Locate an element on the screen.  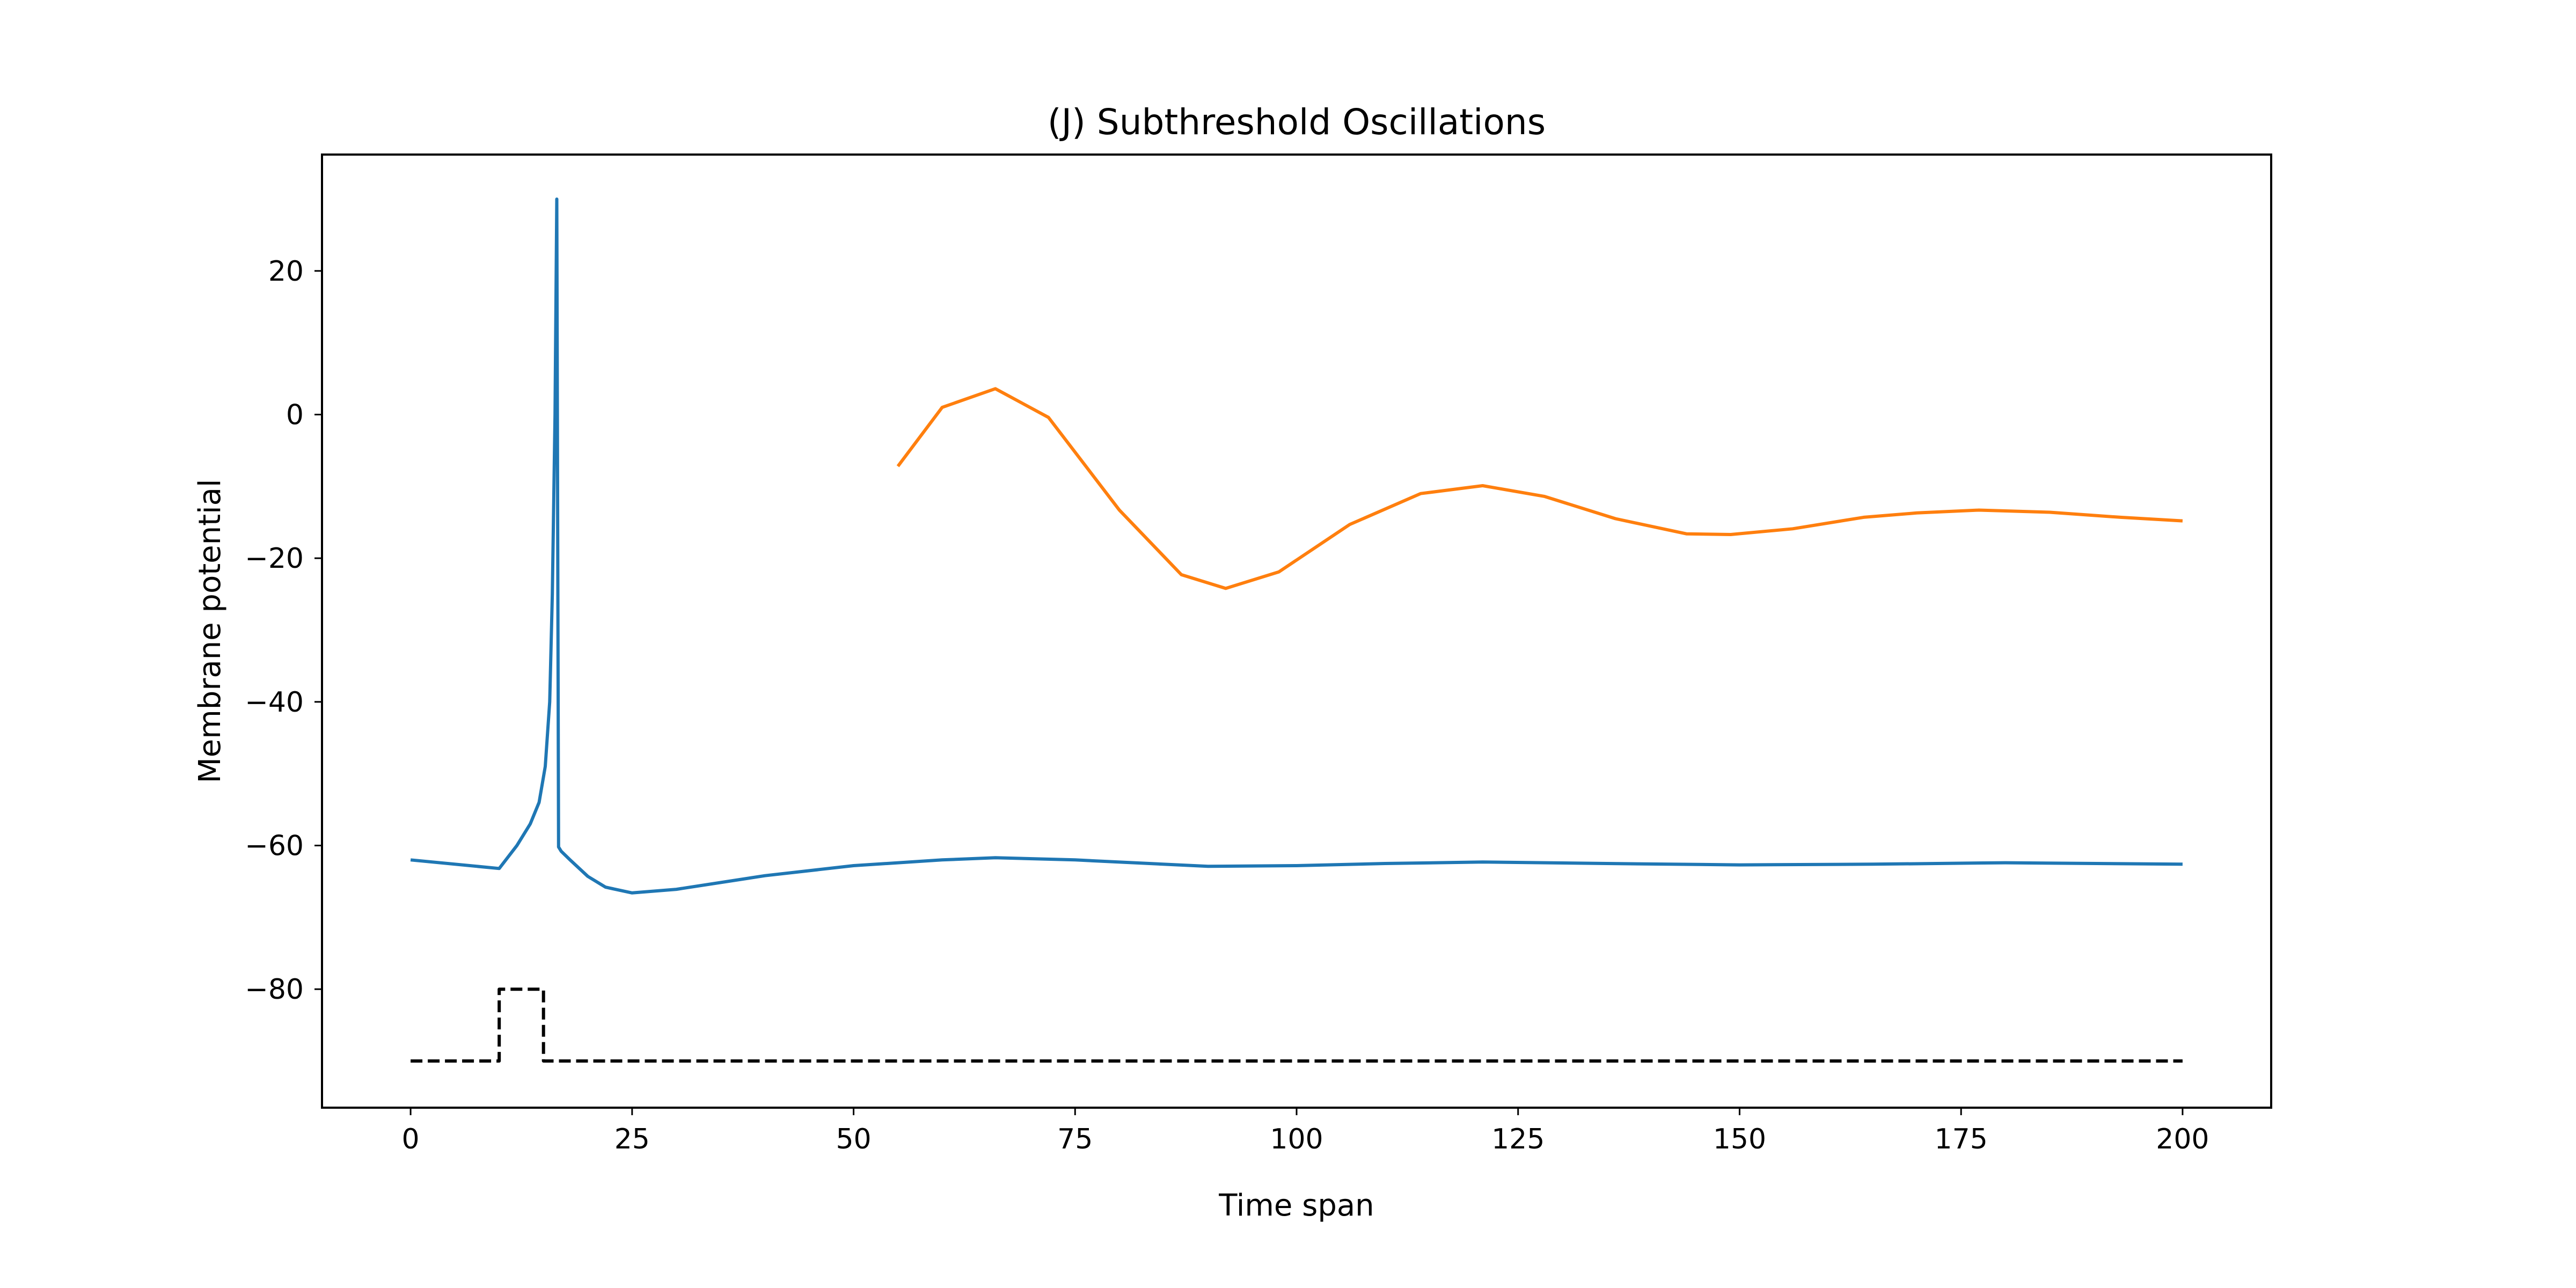
x-tick-label: 0 is located at coordinates (411, 1139).